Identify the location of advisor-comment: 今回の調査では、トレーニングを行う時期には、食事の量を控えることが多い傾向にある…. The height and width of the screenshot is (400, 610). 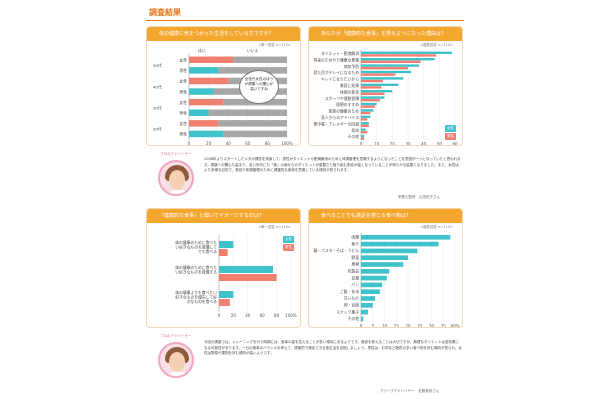
(333, 348).